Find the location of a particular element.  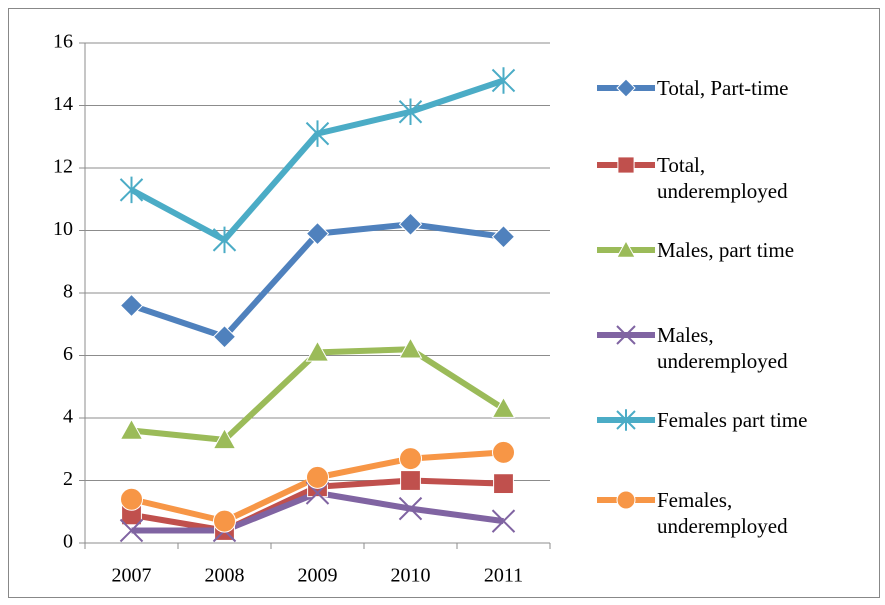

y-tick-label: 16 is located at coordinates (63, 42).